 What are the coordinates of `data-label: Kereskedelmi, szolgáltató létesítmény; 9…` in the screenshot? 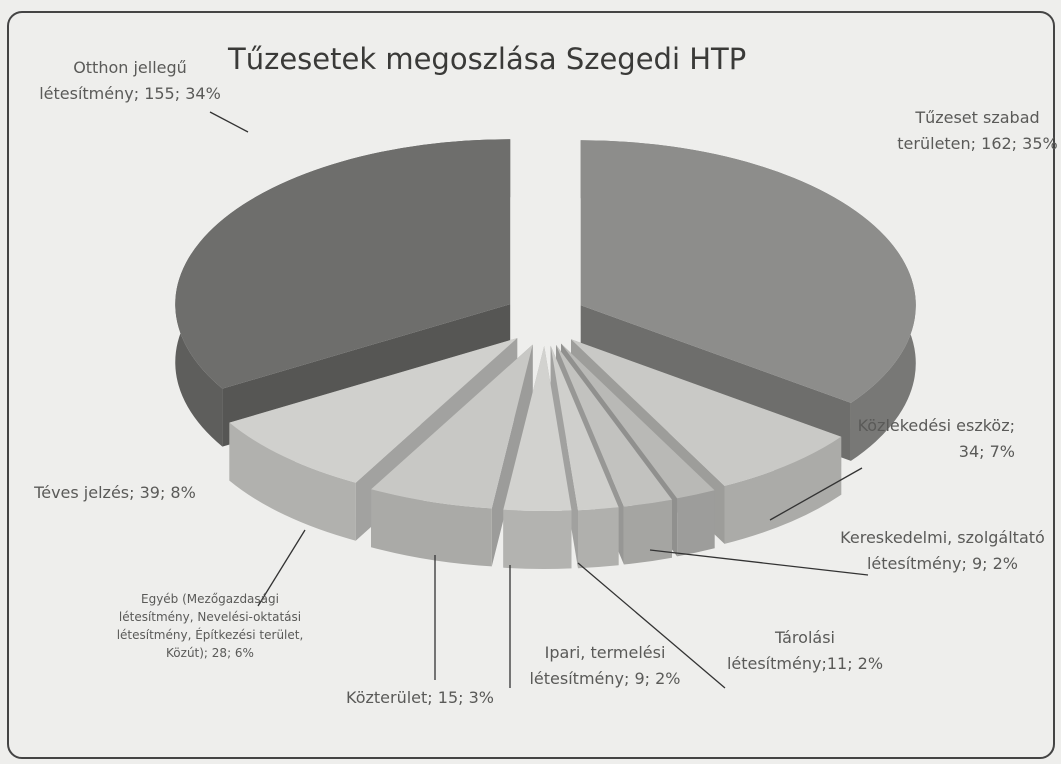 It's located at (942, 550).